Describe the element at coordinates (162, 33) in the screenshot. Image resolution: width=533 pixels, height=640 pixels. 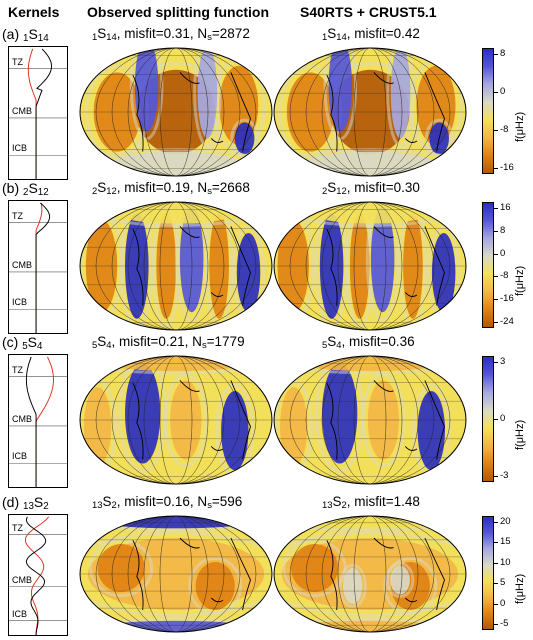
I see `observed-misfit: , misfit=0.31, N` at that location.